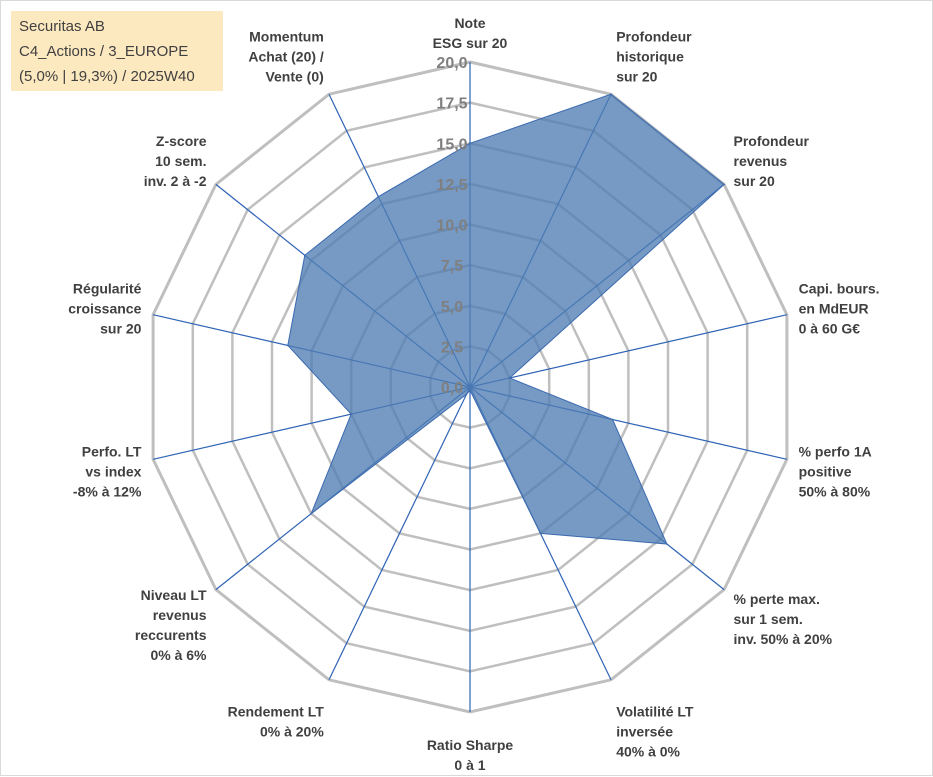  I want to click on axis-label-1: Note ESG sur 20, so click(470, 33).